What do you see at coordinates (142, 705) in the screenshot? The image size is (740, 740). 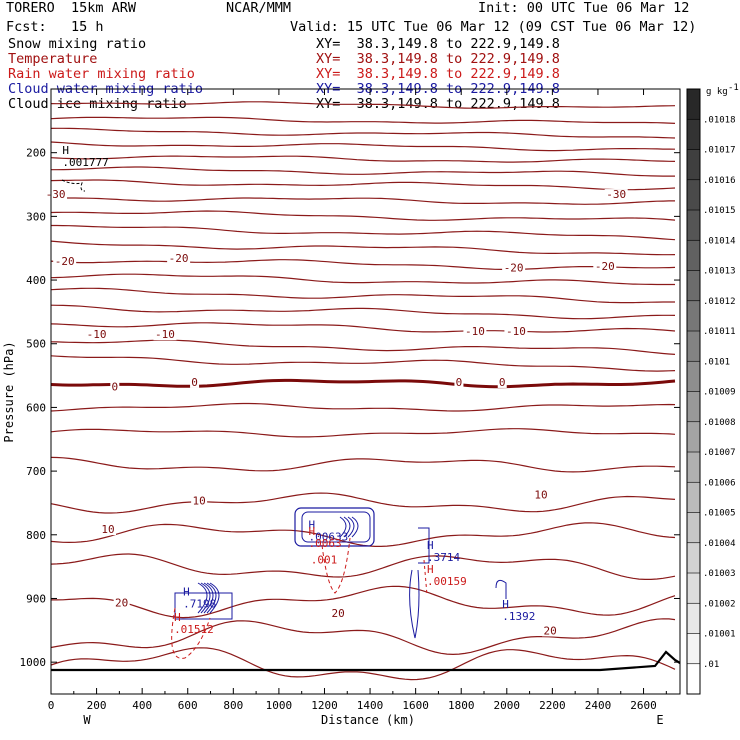 I see `x-tick-label: 400` at bounding box center [142, 705].